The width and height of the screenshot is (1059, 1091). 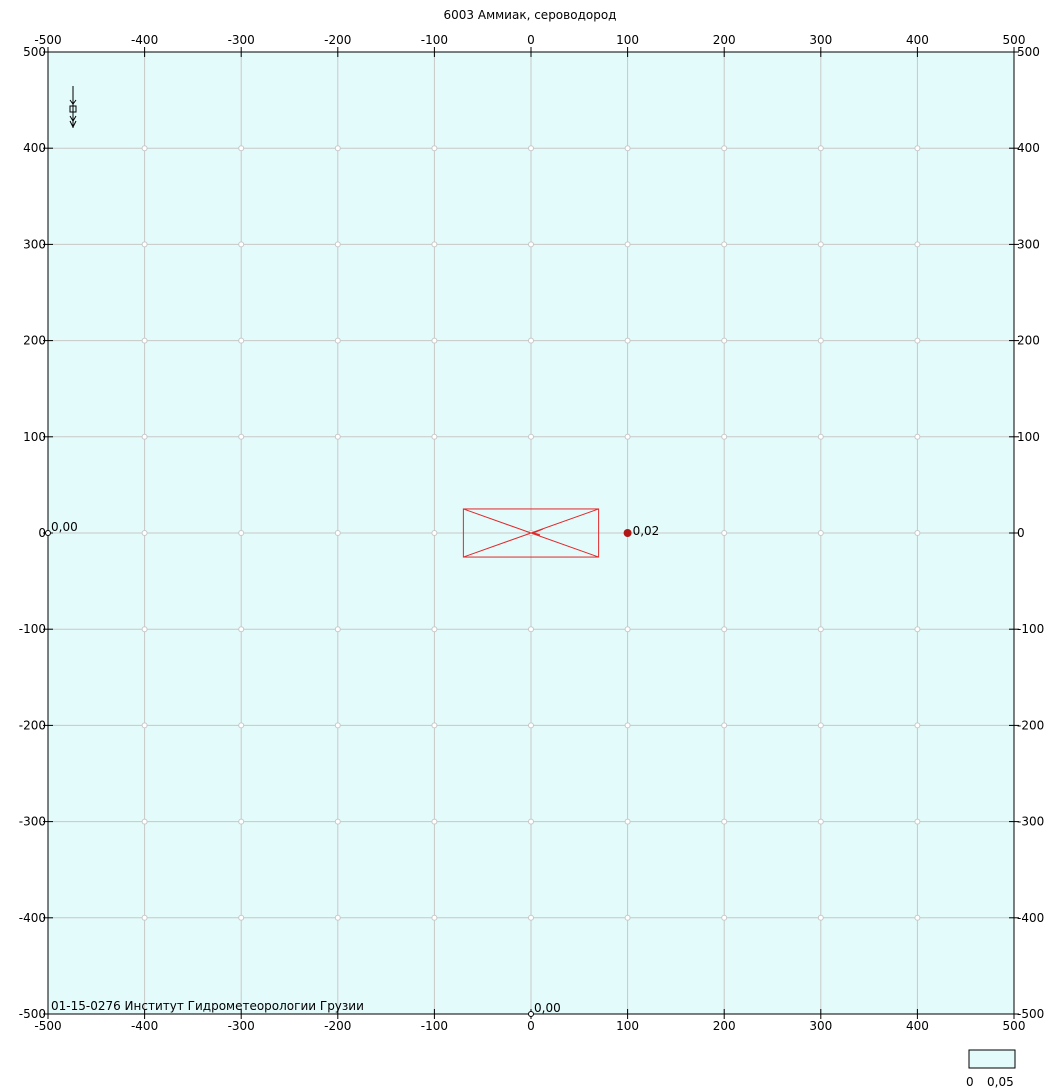 What do you see at coordinates (32, 918) in the screenshot?
I see `y-tick-label-left: -400` at bounding box center [32, 918].